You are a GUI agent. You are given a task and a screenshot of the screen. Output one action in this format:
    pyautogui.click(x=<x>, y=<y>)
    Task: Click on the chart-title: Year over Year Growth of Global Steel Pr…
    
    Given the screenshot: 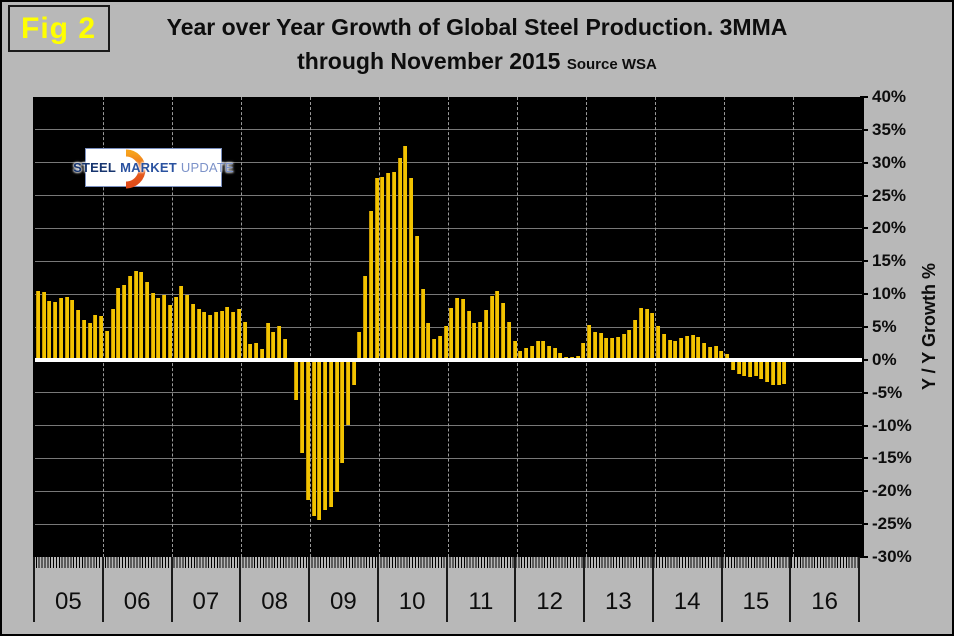 What is the action you would take?
    pyautogui.click(x=477, y=44)
    